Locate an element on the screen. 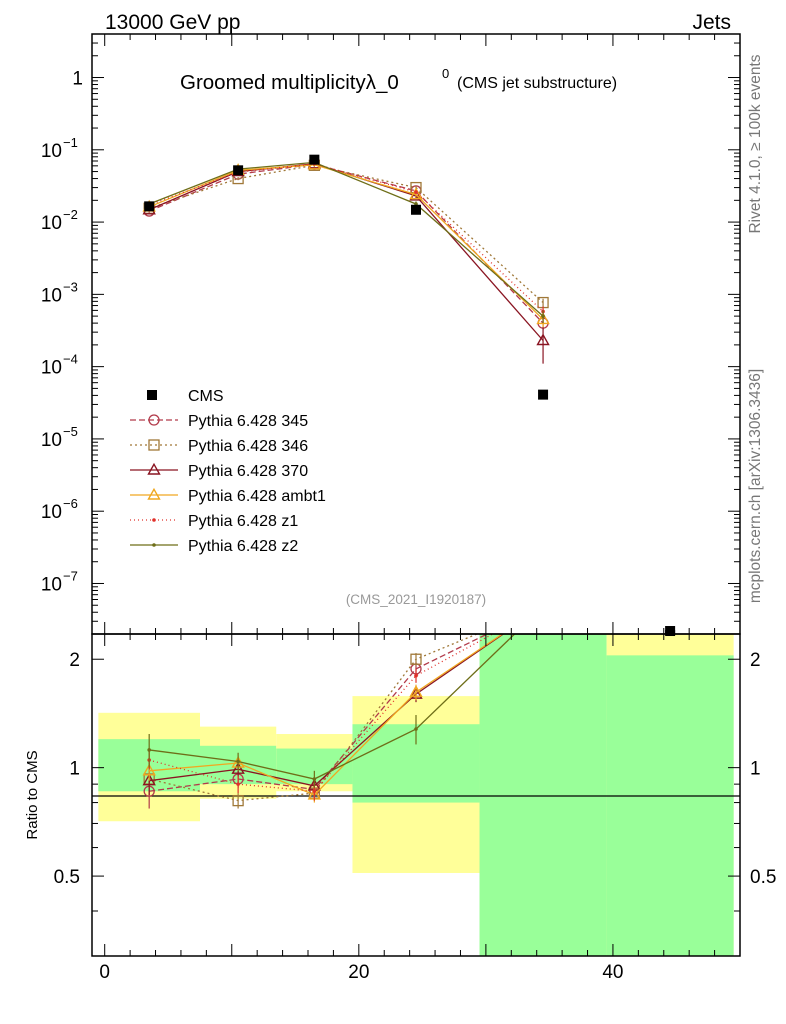  ratio-y-tick-label: 1 is located at coordinates (74, 769).